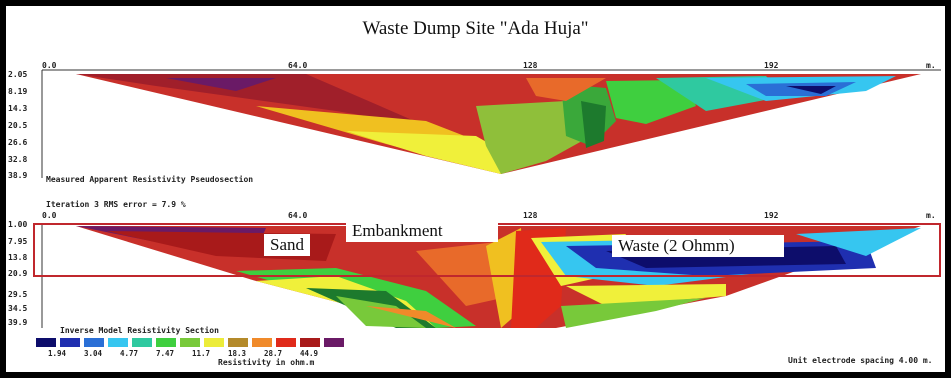 Image resolution: width=951 pixels, height=378 pixels. Describe the element at coordinates (139, 330) in the screenshot. I see `bottom-section-caption: Inverse Model Resistivity Section` at that location.